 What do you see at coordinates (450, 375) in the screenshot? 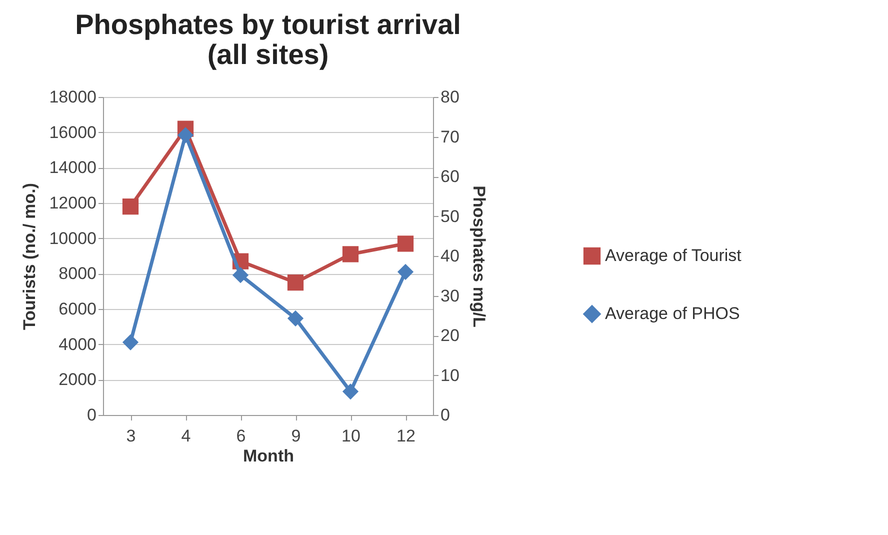
I see `y2-tick-label: 10` at bounding box center [450, 375].